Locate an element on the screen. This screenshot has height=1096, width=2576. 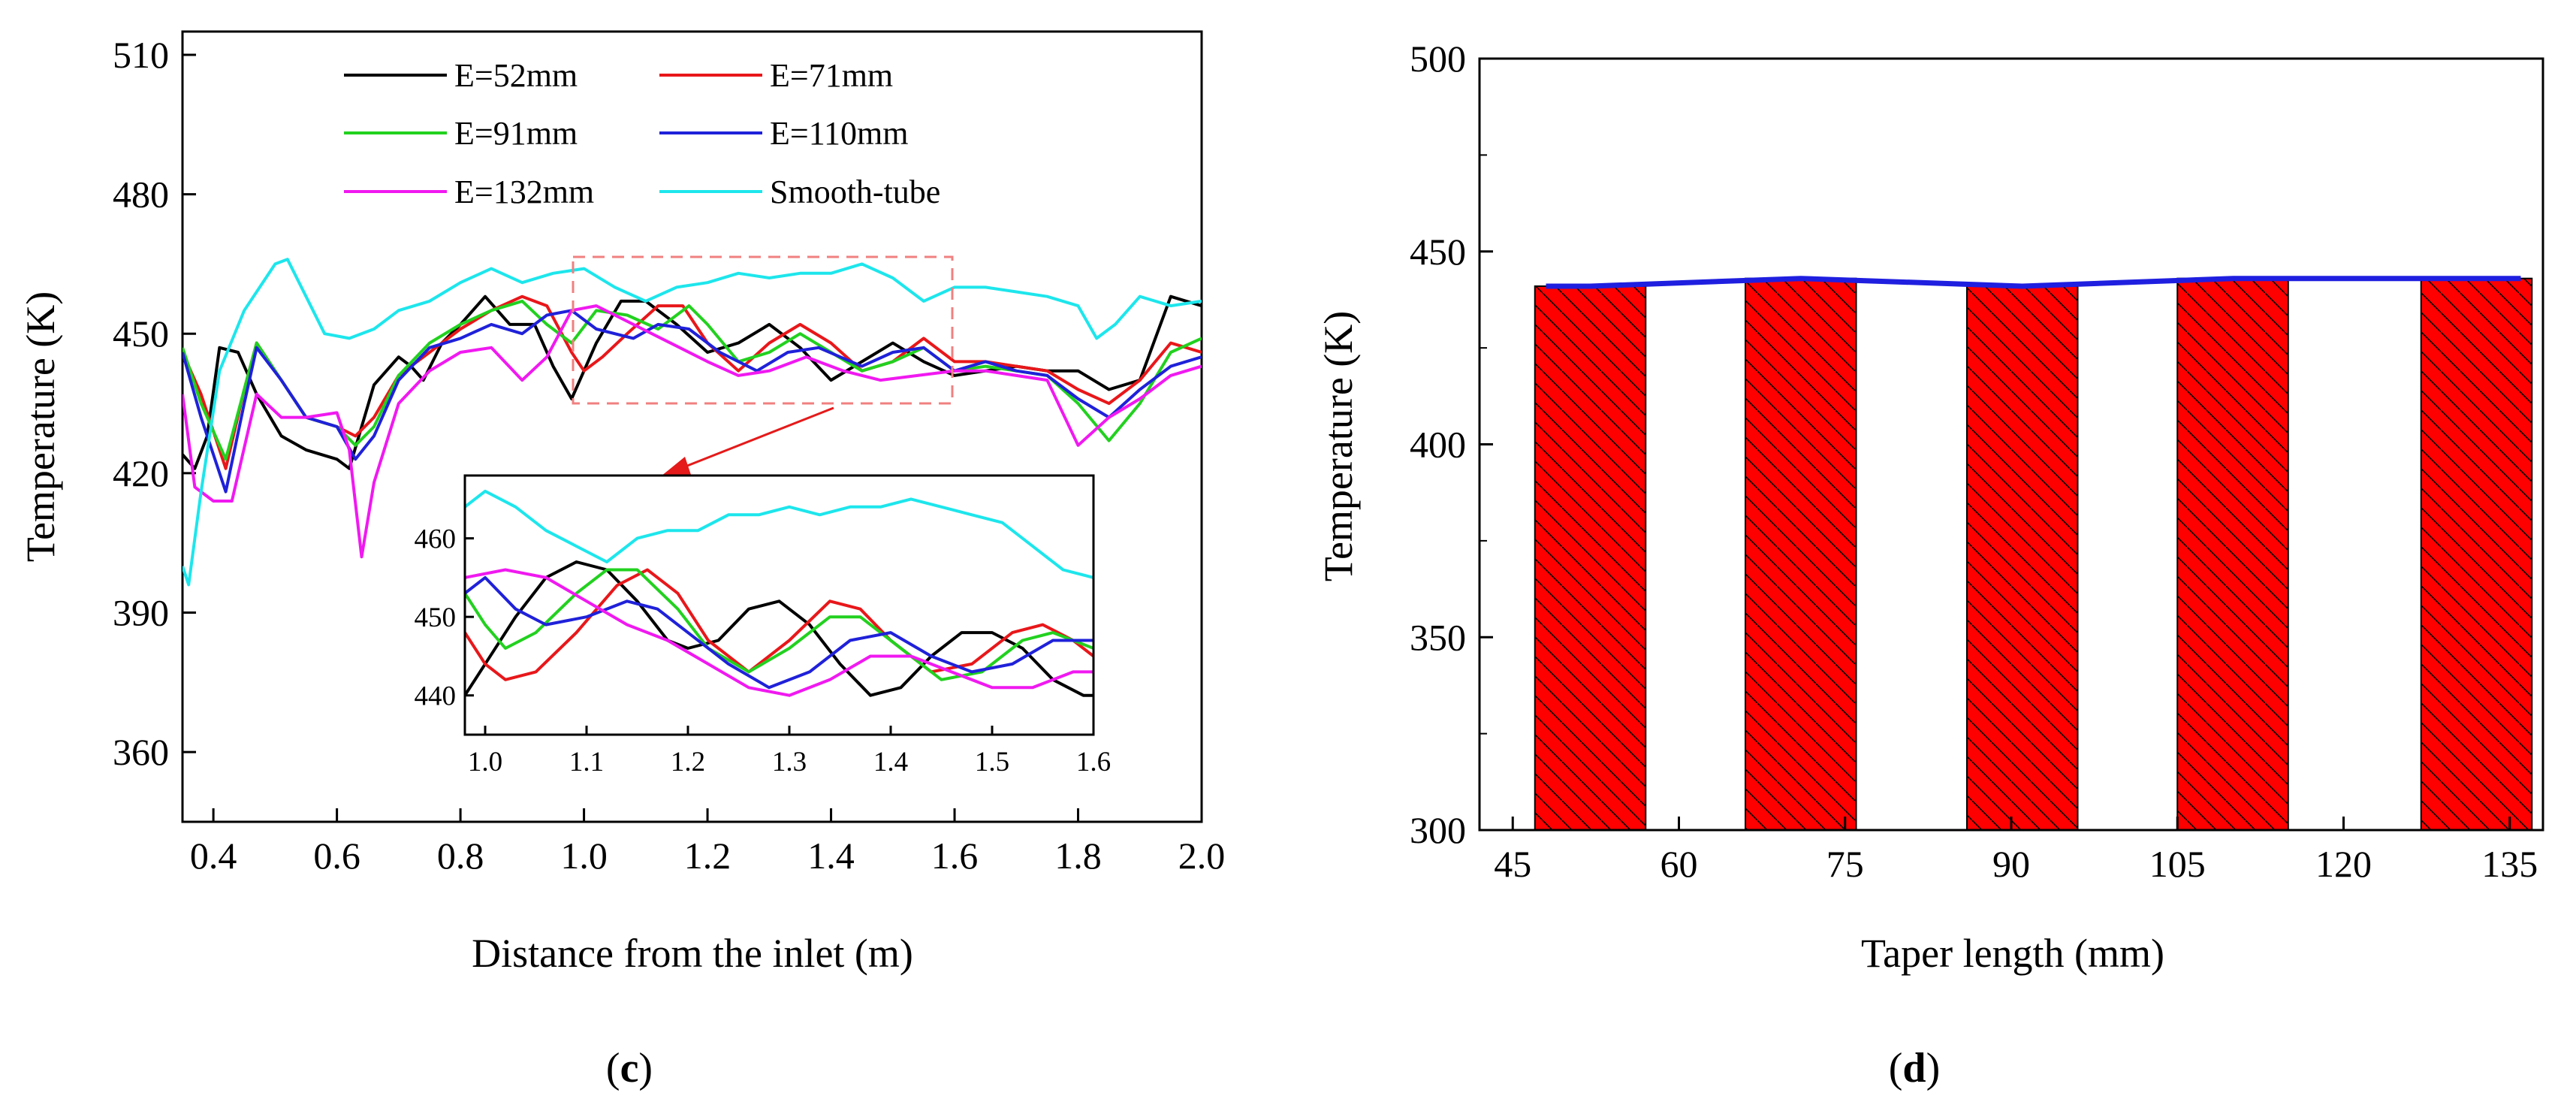
panel-c-x-axis-title: Distance from the inlet (m) is located at coordinates (692, 953).